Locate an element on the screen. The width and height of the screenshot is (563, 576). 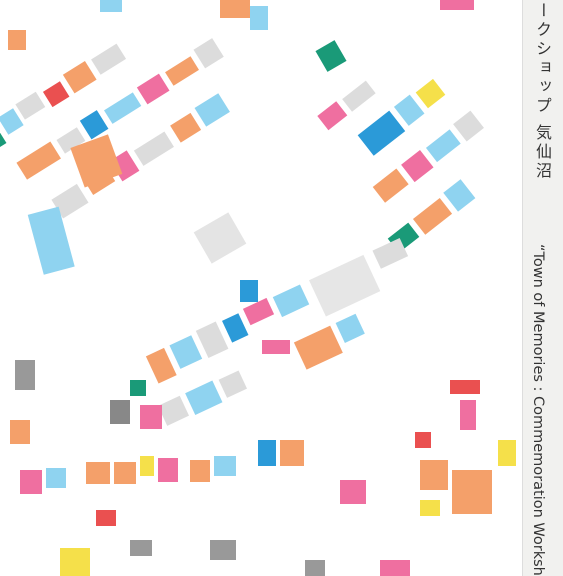
japanese-title: ークショップ 気仙沼 is located at coordinates (542, 92).